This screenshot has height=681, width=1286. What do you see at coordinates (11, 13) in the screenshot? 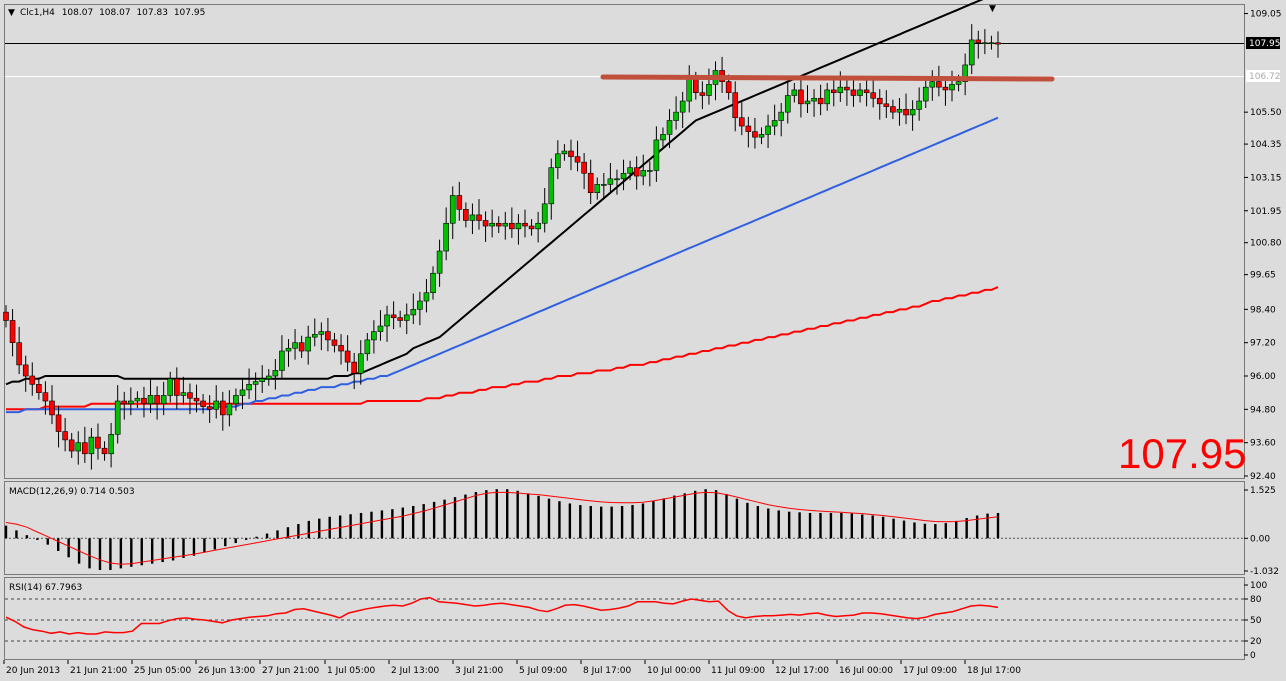
I see `chart-header-triangle: ▼` at bounding box center [11, 13].